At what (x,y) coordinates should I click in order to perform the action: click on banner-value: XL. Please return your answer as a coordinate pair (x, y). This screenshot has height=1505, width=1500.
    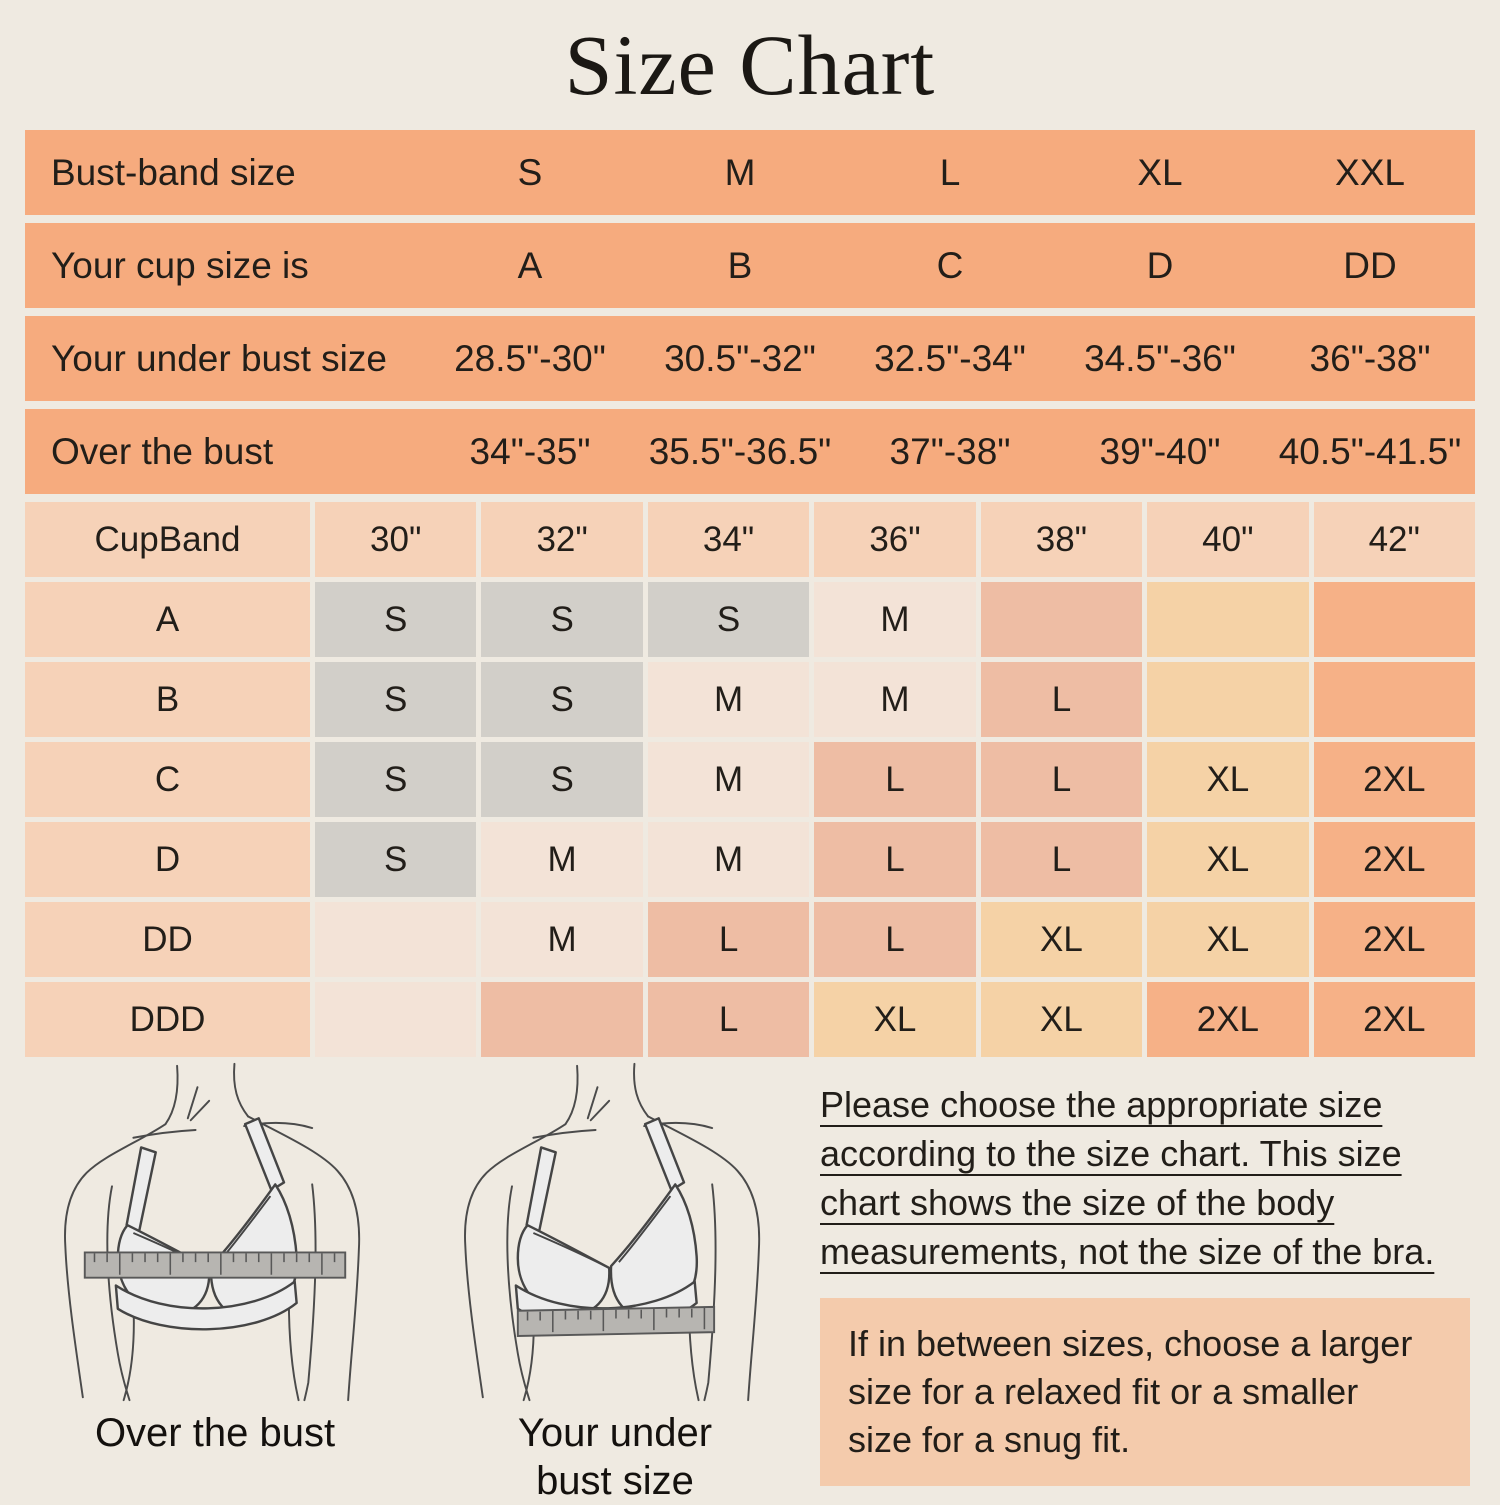
    Looking at the image, I should click on (1160, 172).